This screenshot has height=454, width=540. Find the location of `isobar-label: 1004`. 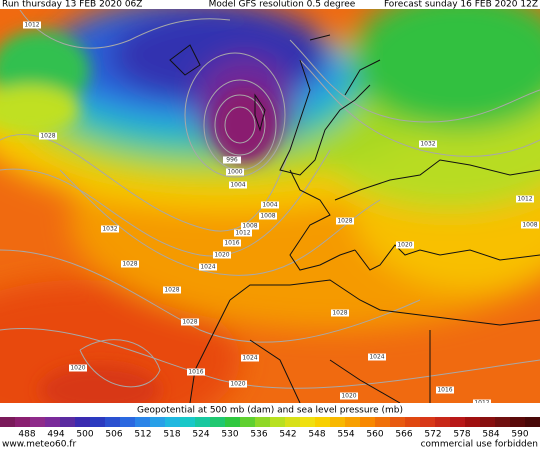

isobar-label: 1004 is located at coordinates (237, 185).